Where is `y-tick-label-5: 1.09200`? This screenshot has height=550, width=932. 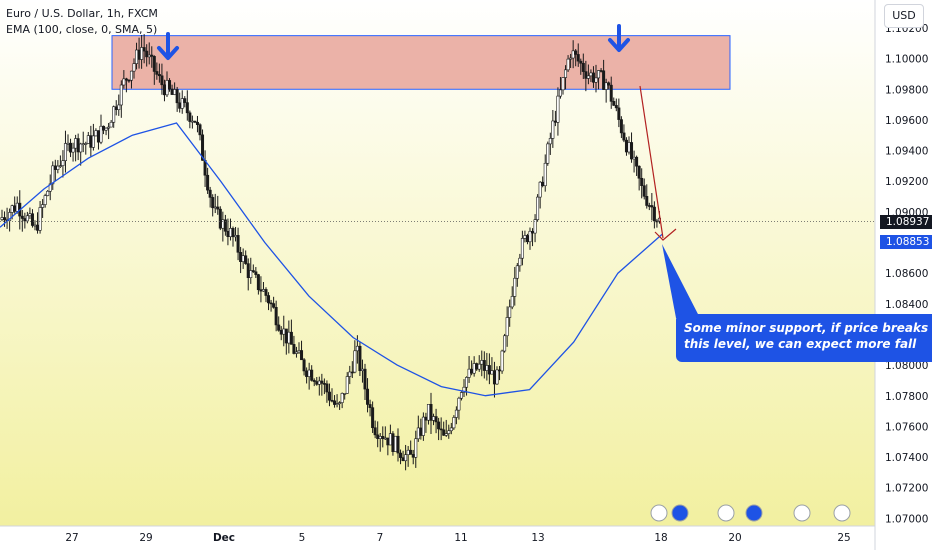
y-tick-label-5: 1.09200 is located at coordinates (906, 182).